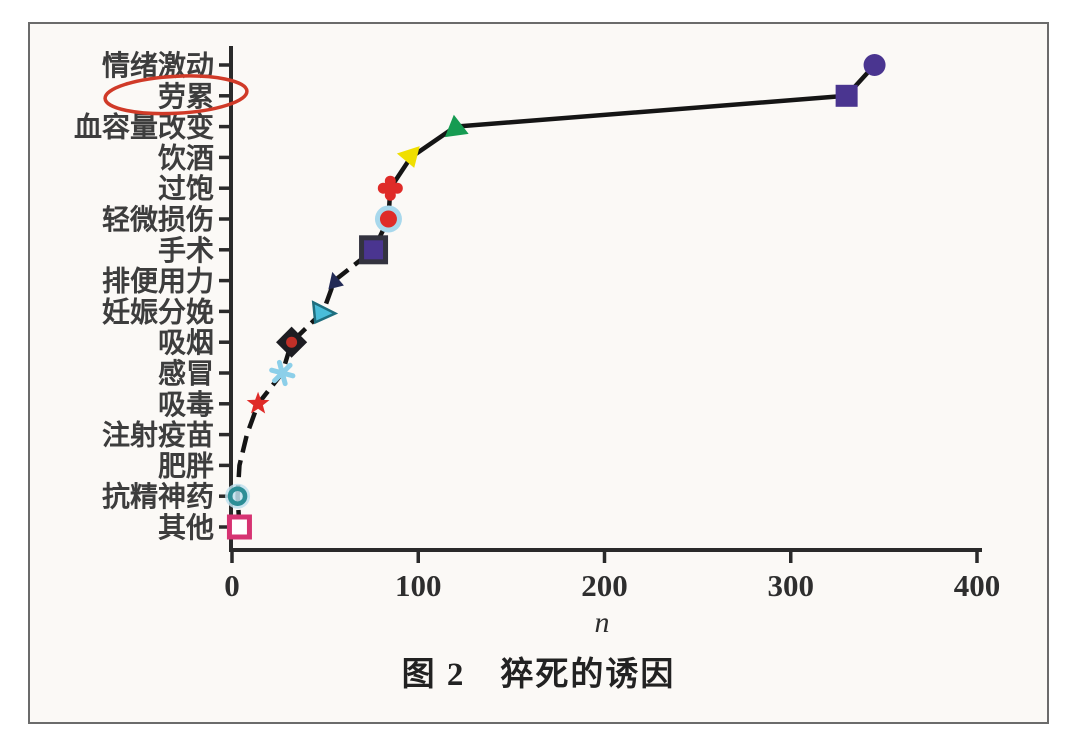 The height and width of the screenshot is (750, 1070). I want to click on category-label-12: 注射疫苗, so click(158, 435).